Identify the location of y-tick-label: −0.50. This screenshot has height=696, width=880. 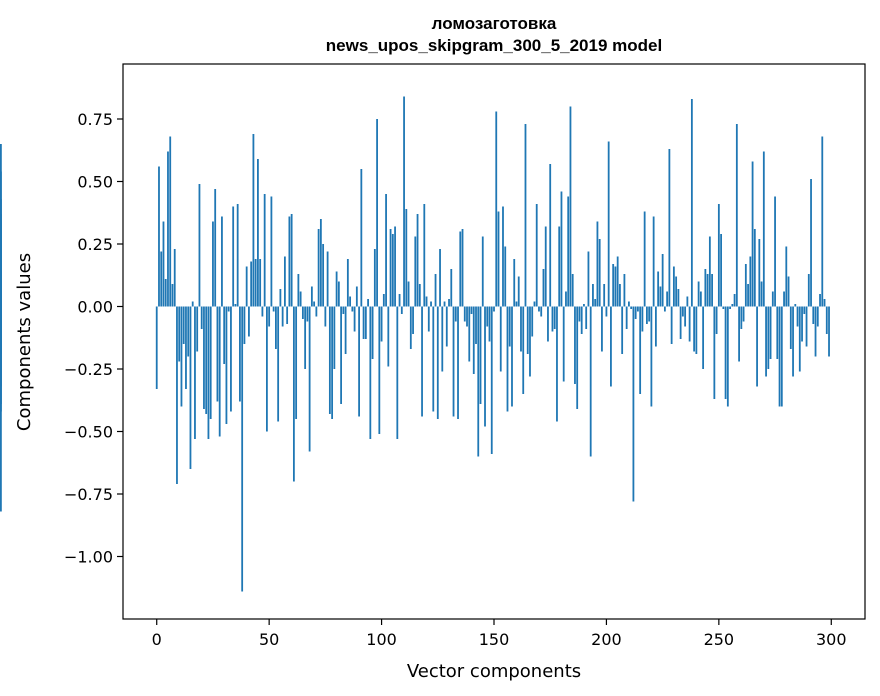
(88, 432).